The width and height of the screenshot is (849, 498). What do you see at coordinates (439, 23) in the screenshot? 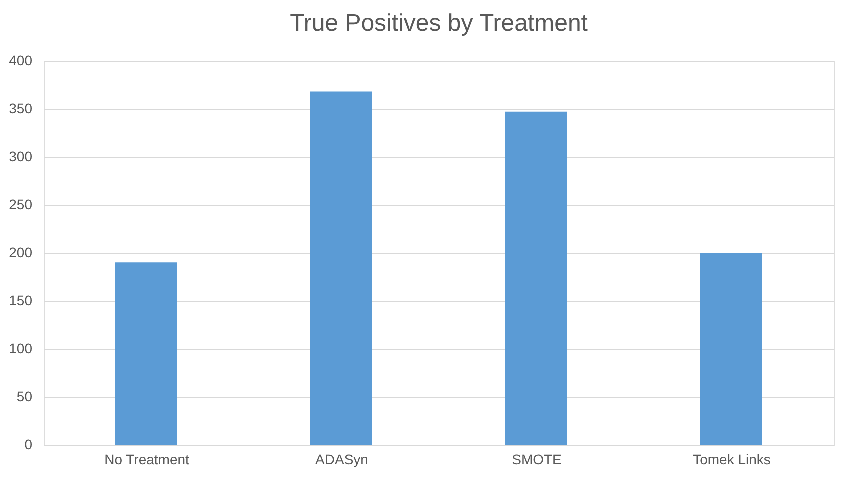
I see `chart-title: True Positives by Treatment` at bounding box center [439, 23].